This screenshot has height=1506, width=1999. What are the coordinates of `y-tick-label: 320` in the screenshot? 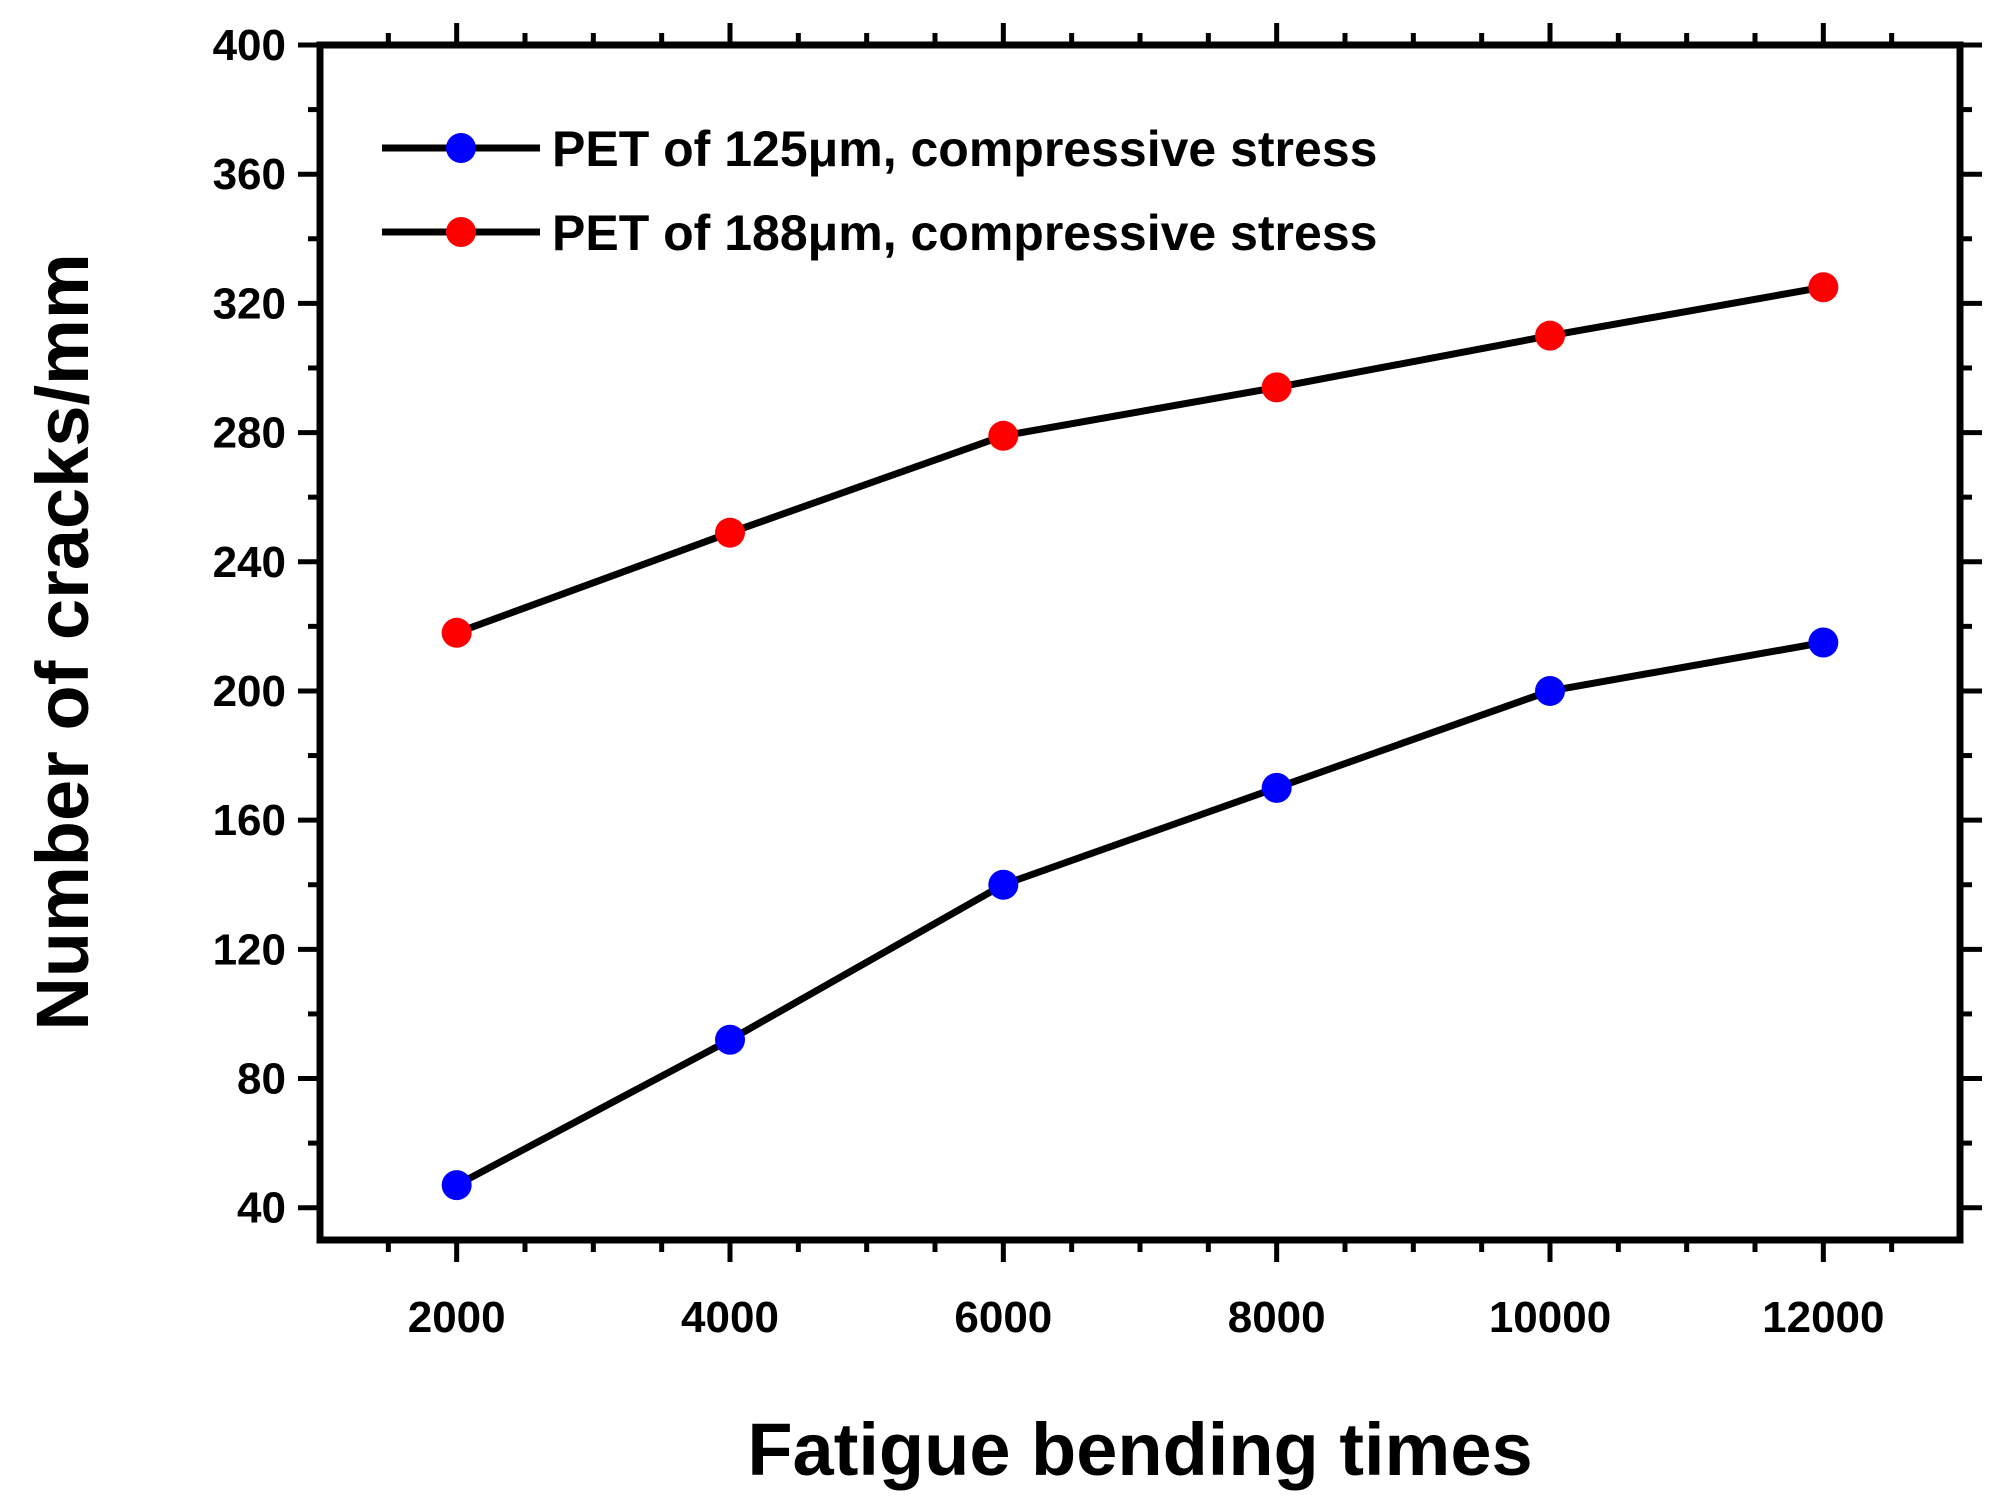 It's located at (249, 303).